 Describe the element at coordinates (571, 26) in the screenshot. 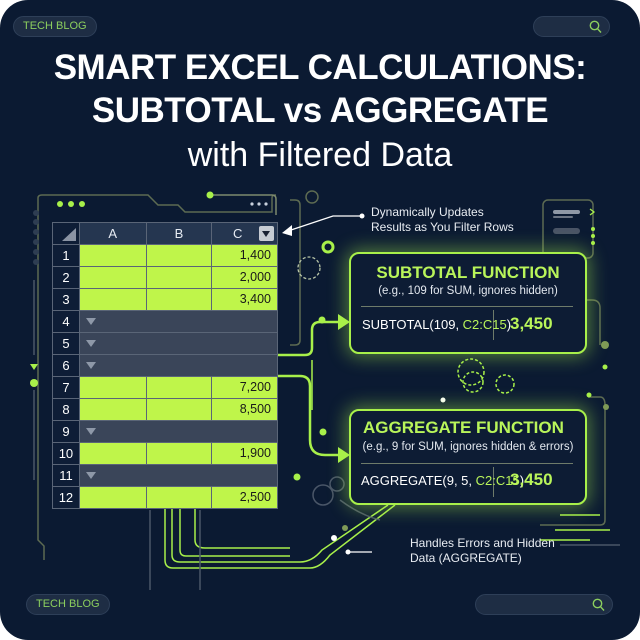

I see `search-box` at that location.